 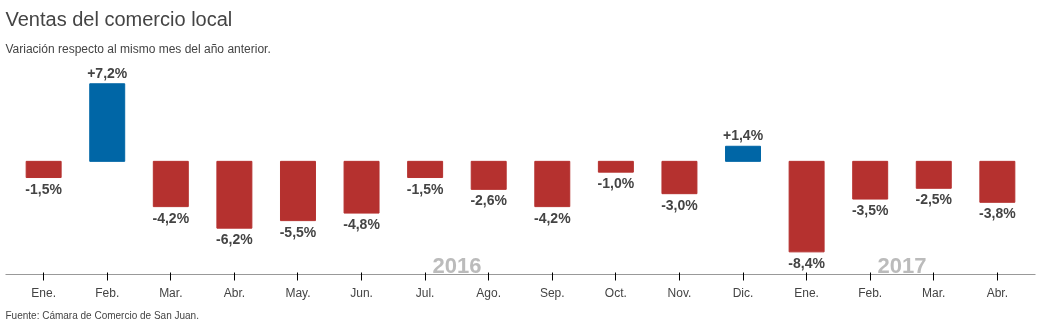 What do you see at coordinates (680, 204) in the screenshot?
I see `data-label: -3,0%` at bounding box center [680, 204].